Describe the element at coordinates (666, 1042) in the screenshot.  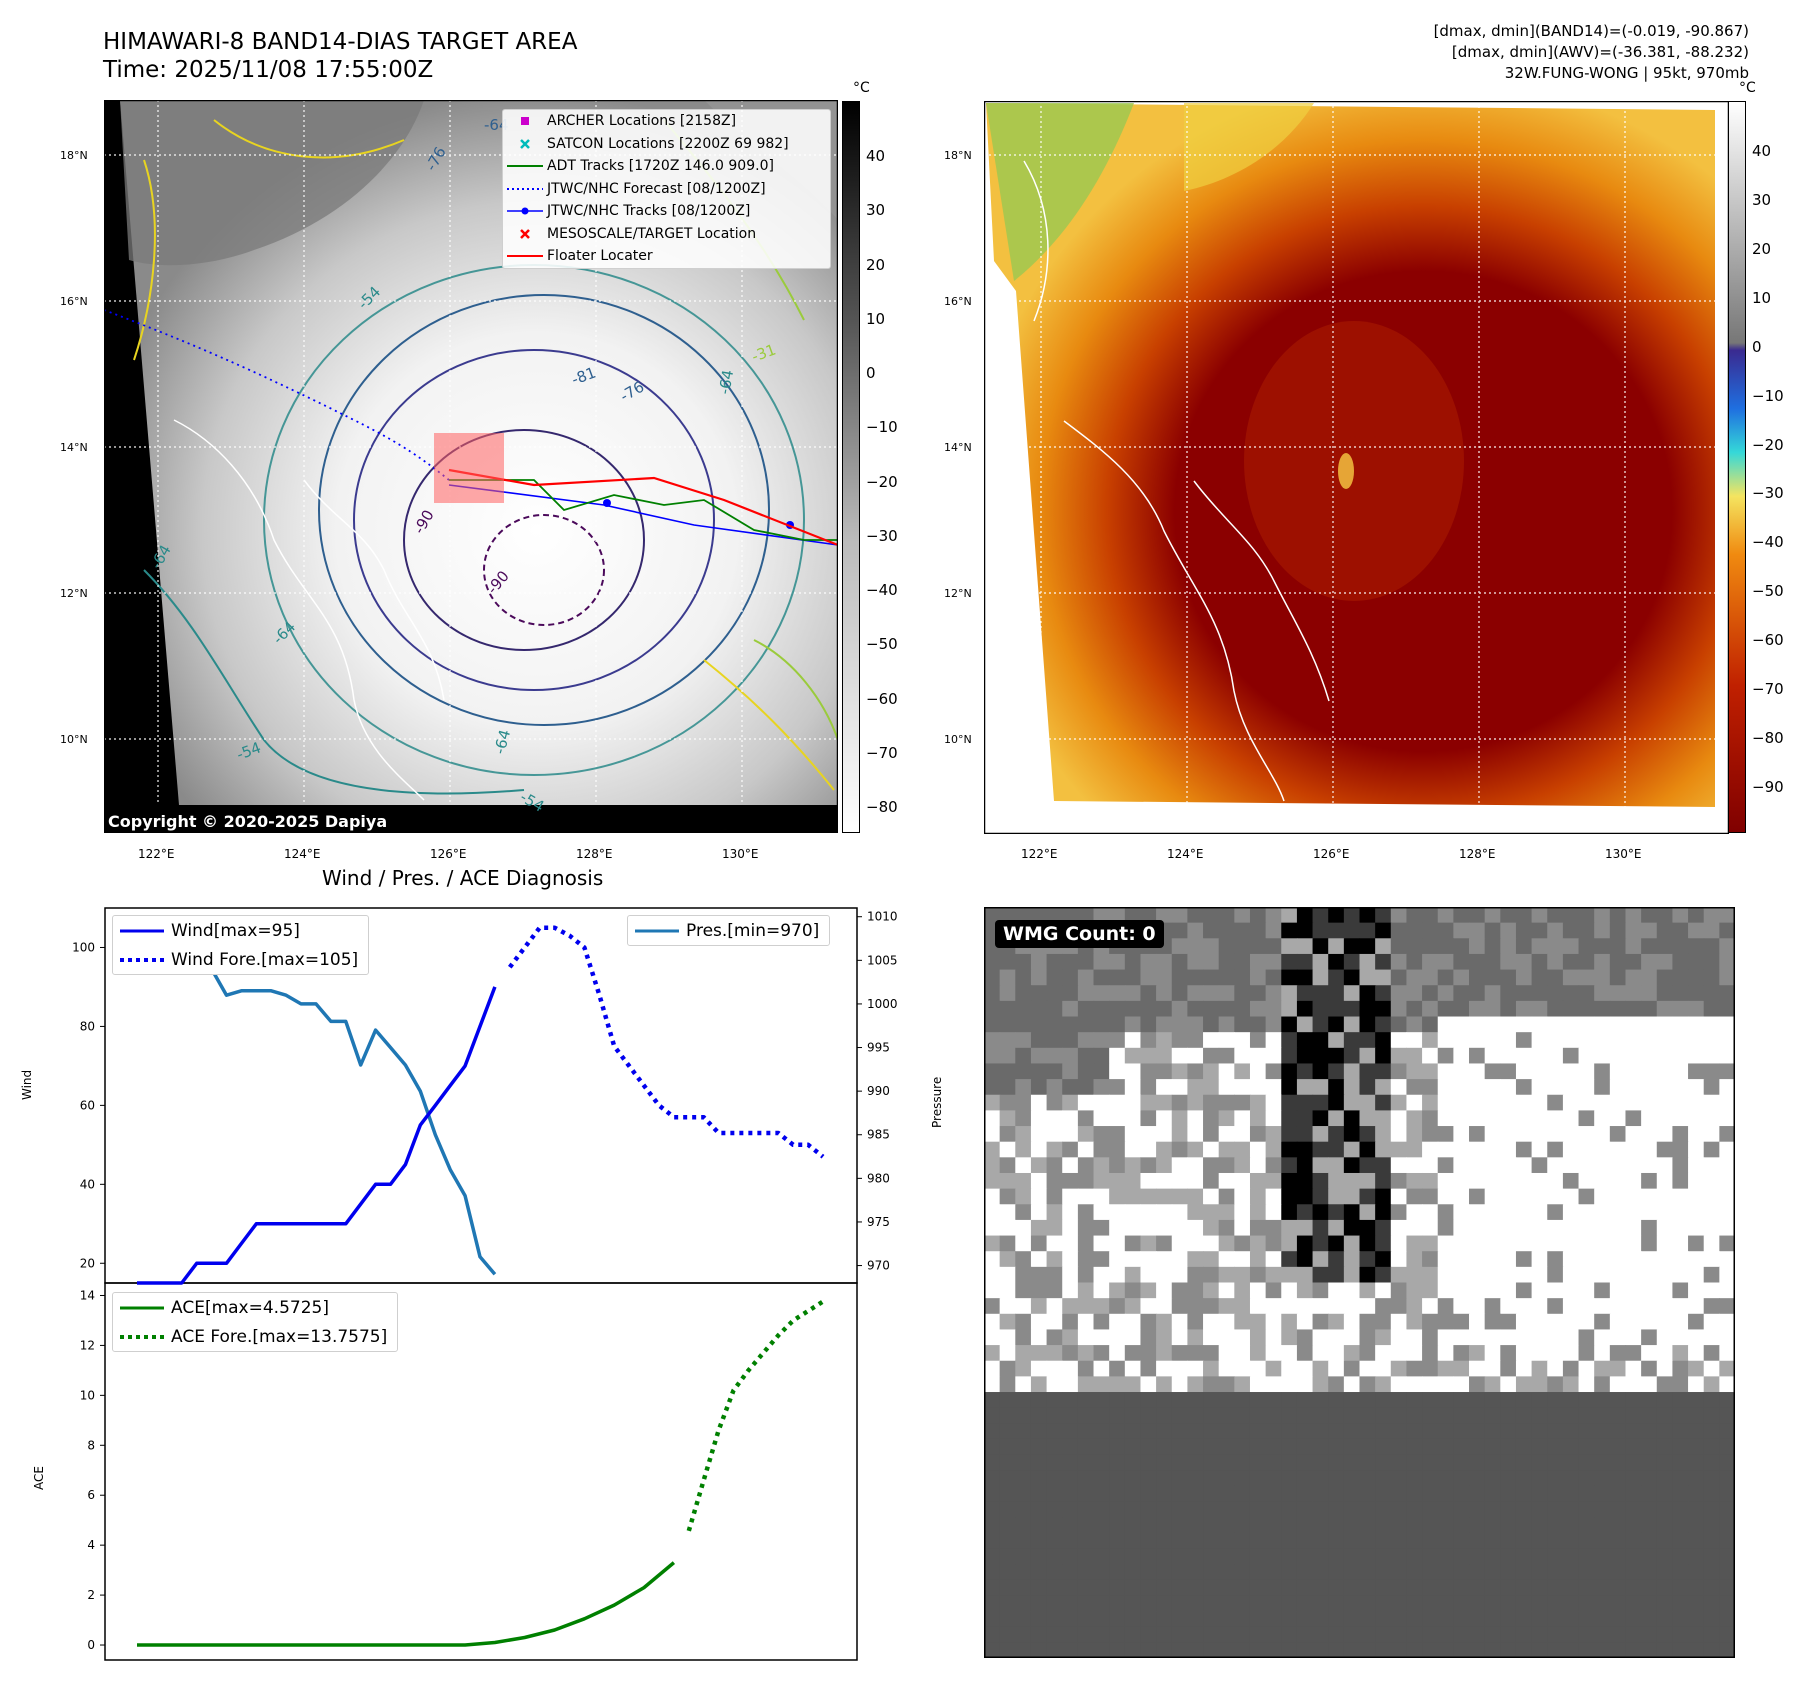
I see `wind-forecast-series-line` at that location.